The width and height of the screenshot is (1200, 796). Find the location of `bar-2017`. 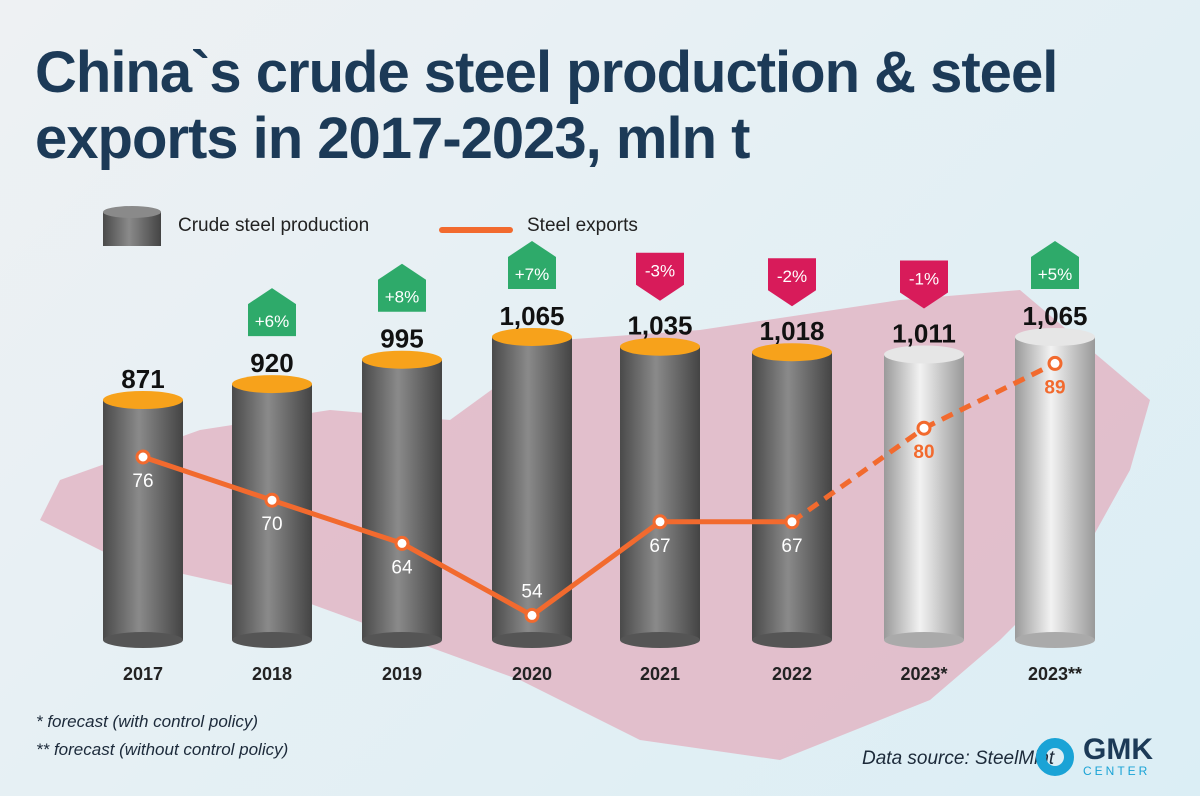

bar-2017 is located at coordinates (143, 520).